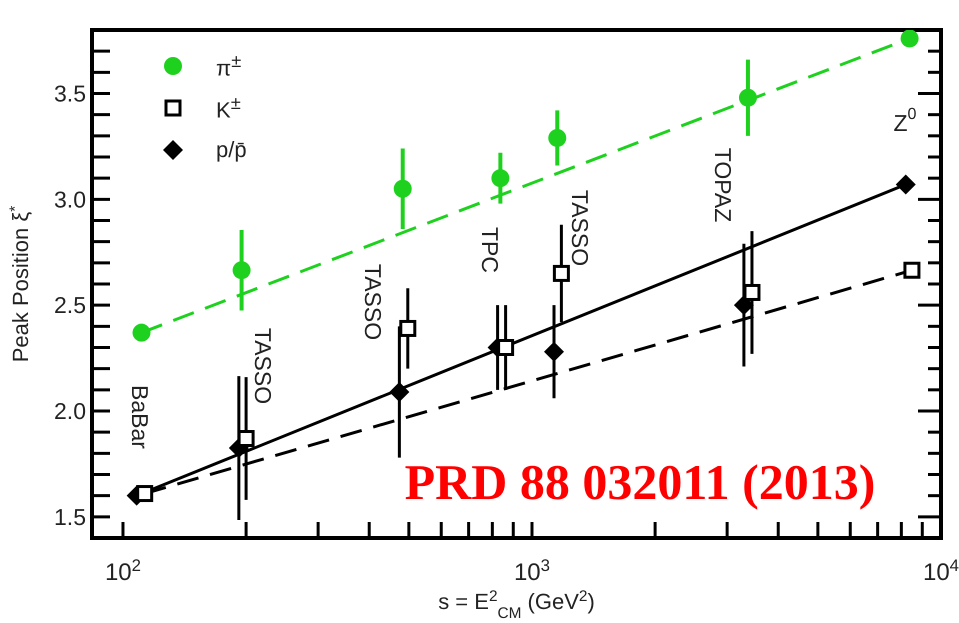 The image size is (959, 623). What do you see at coordinates (723, 185) in the screenshot?
I see `annotation: TOPAZ` at bounding box center [723, 185].